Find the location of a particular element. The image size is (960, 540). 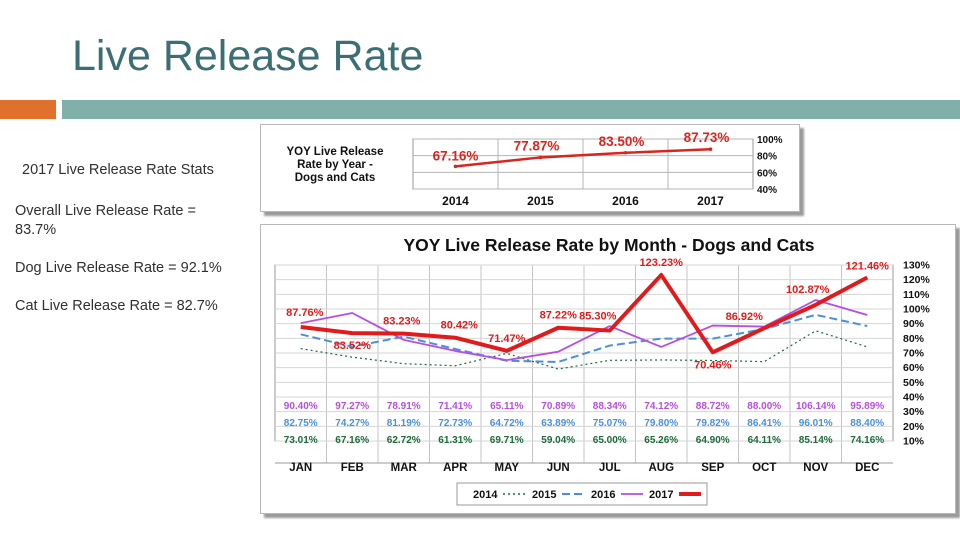

monthly-y-tick-label: 80% is located at coordinates (914, 339).